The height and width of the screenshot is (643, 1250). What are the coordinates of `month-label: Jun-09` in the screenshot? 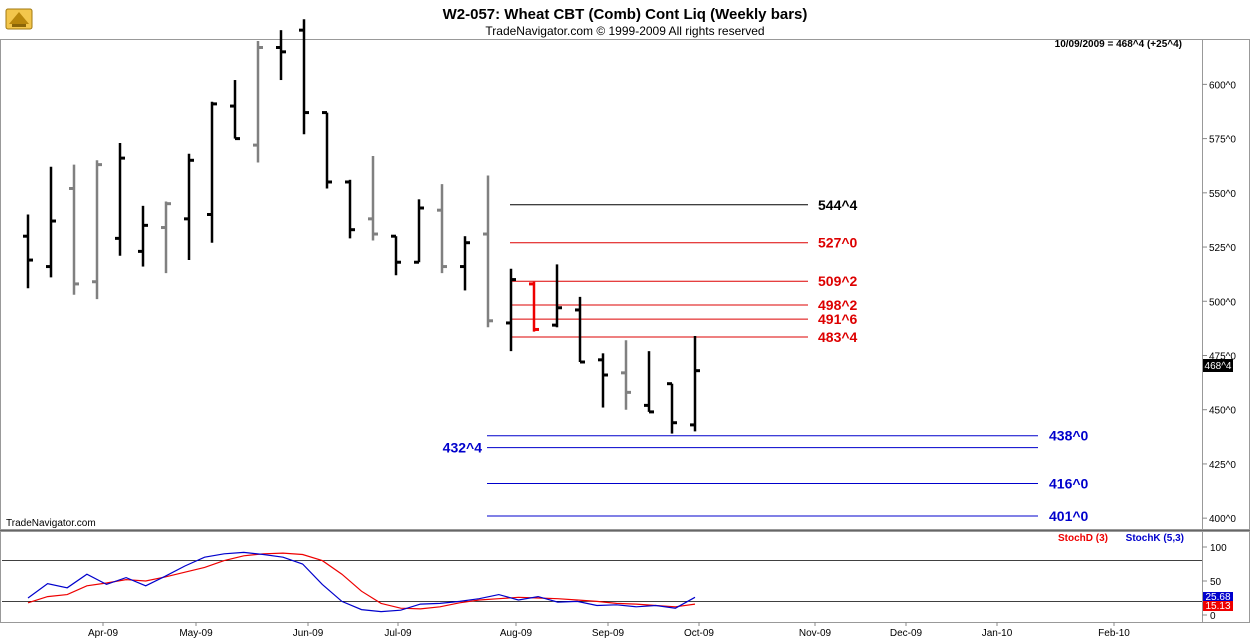 It's located at (308, 633).